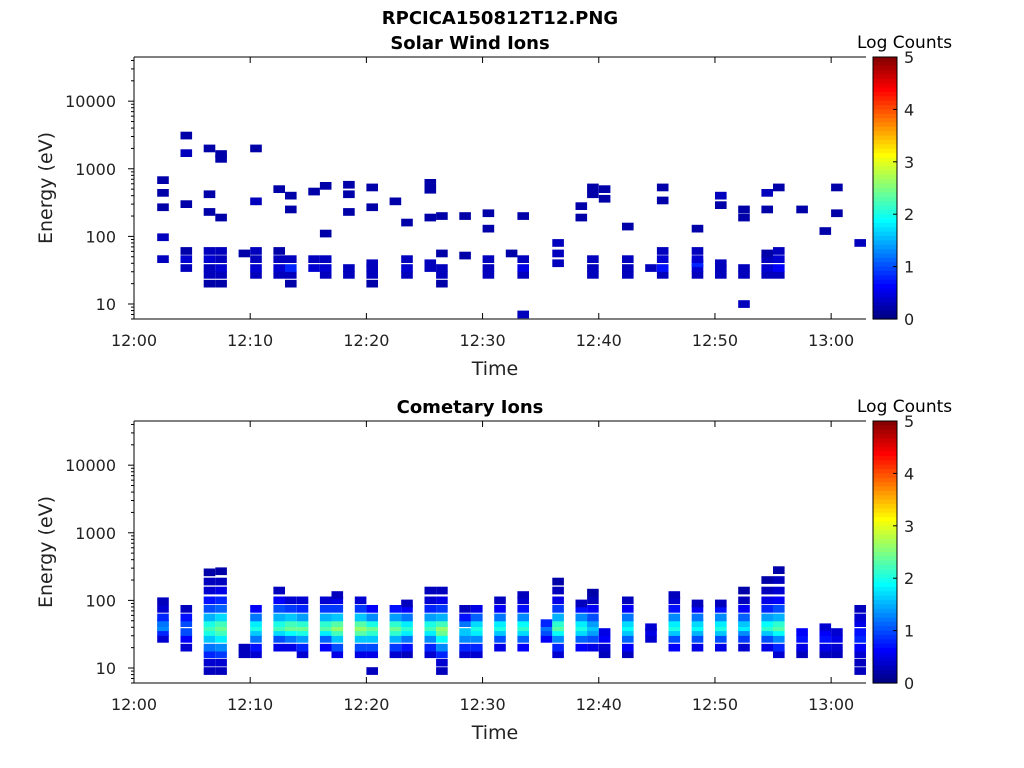 Image resolution: width=1024 pixels, height=768 pixels. Describe the element at coordinates (134, 340) in the screenshot. I see `x-tick-label: 12:00` at that location.